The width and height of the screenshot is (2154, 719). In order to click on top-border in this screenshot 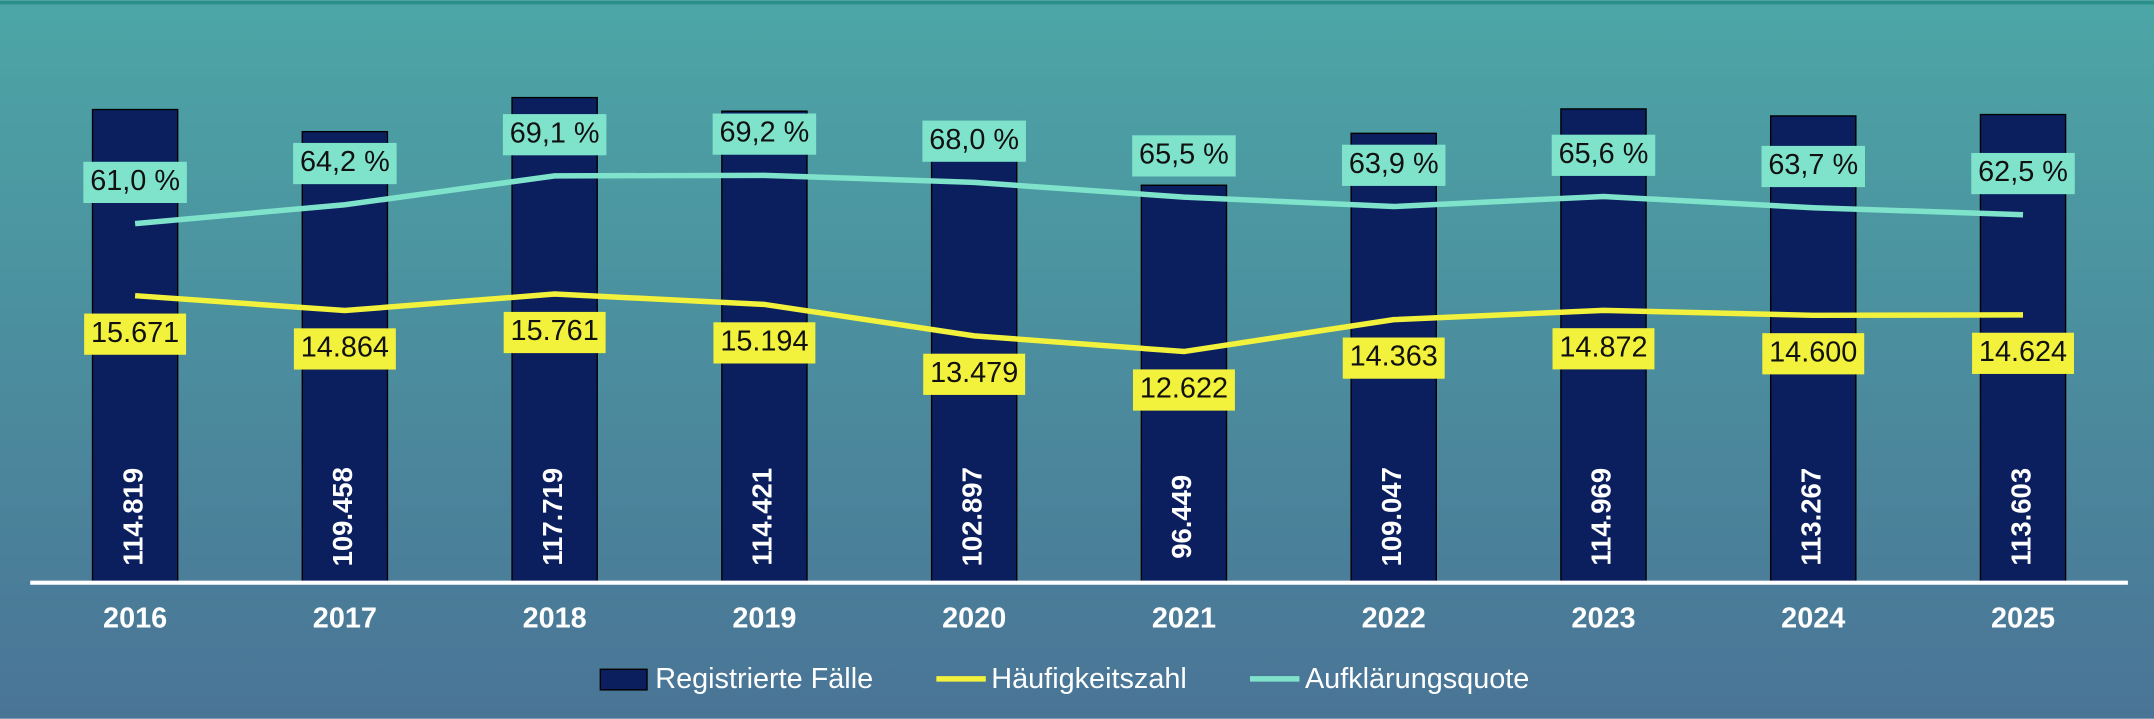, I will do `click(1077, 2)`.